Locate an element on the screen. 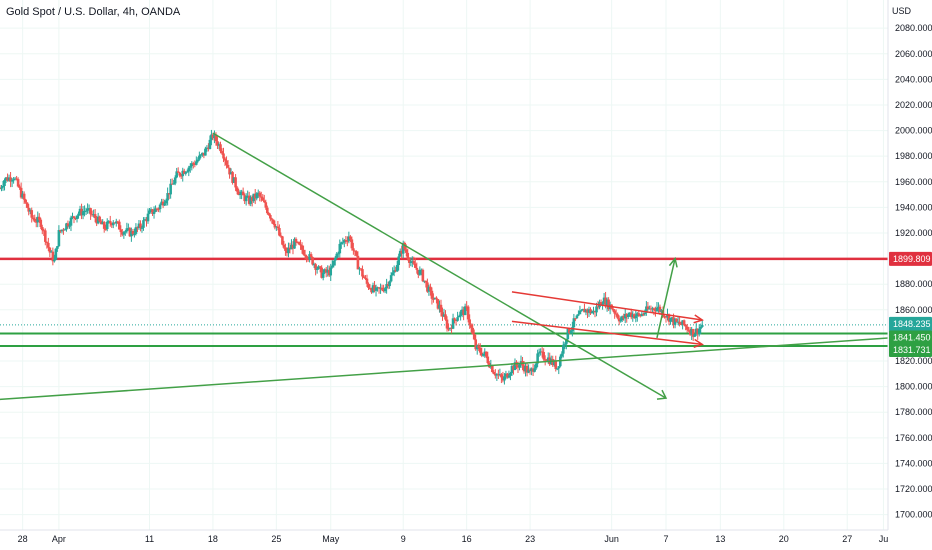  y-tick-label: 1980.000 is located at coordinates (913, 156).